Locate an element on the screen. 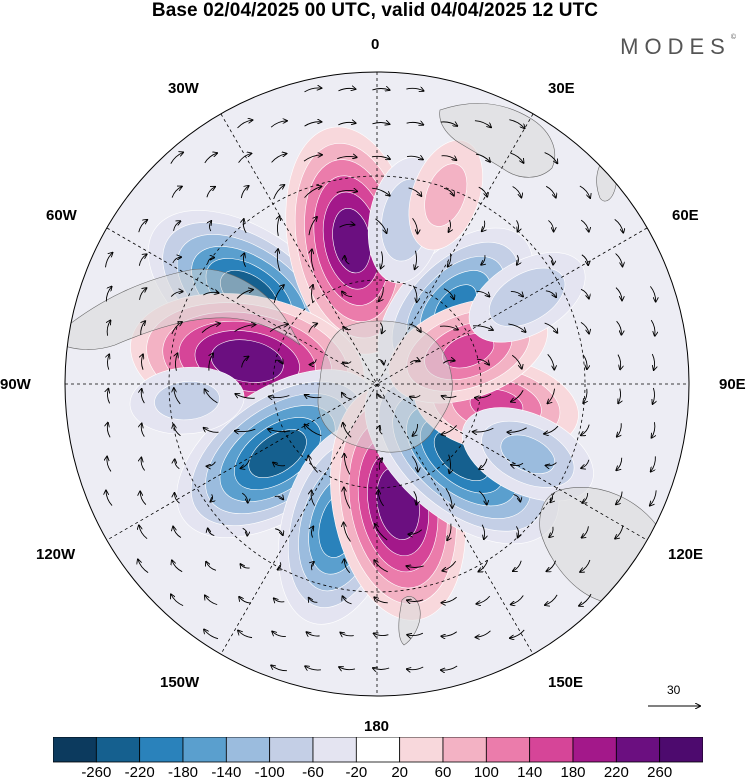 Image resolution: width=750 pixels, height=783 pixels. modes-logo: MODES© is located at coordinates (678, 47).